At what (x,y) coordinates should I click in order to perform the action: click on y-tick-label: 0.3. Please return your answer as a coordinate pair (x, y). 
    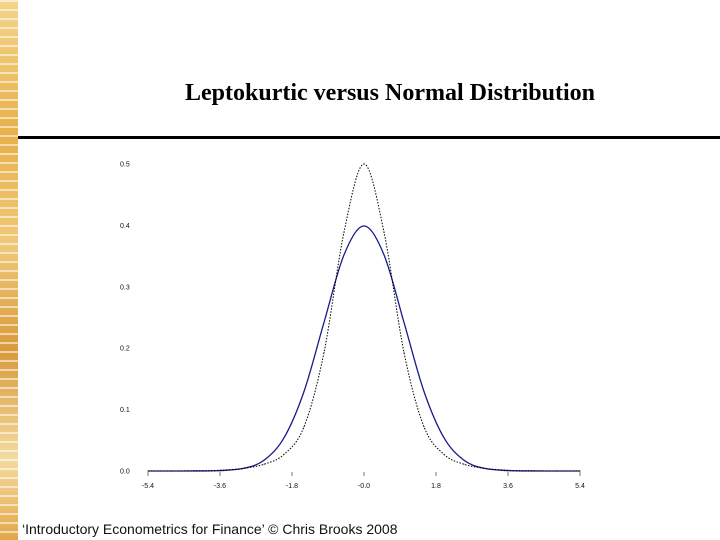
    Looking at the image, I should click on (125, 287).